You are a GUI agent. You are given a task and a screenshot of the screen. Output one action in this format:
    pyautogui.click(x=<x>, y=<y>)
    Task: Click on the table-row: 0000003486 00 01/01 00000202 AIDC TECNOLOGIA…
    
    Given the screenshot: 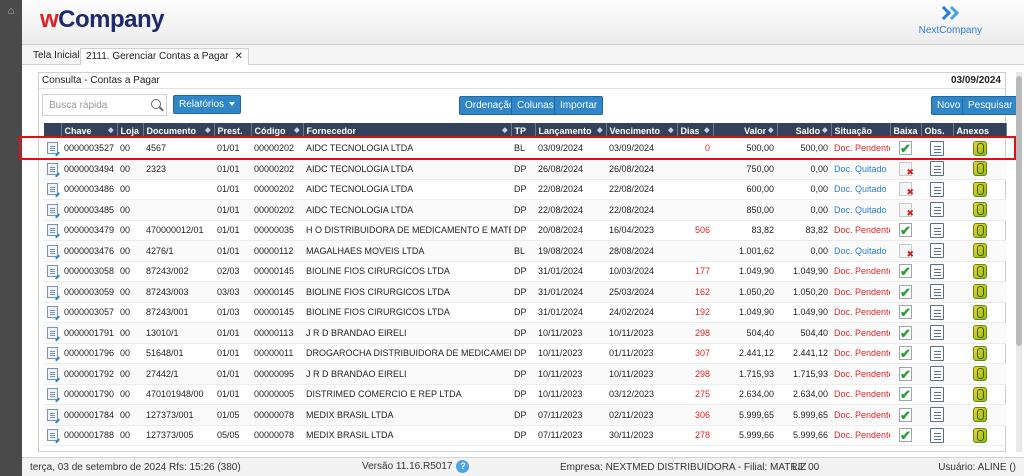 What is the action you would take?
    pyautogui.click(x=525, y=189)
    